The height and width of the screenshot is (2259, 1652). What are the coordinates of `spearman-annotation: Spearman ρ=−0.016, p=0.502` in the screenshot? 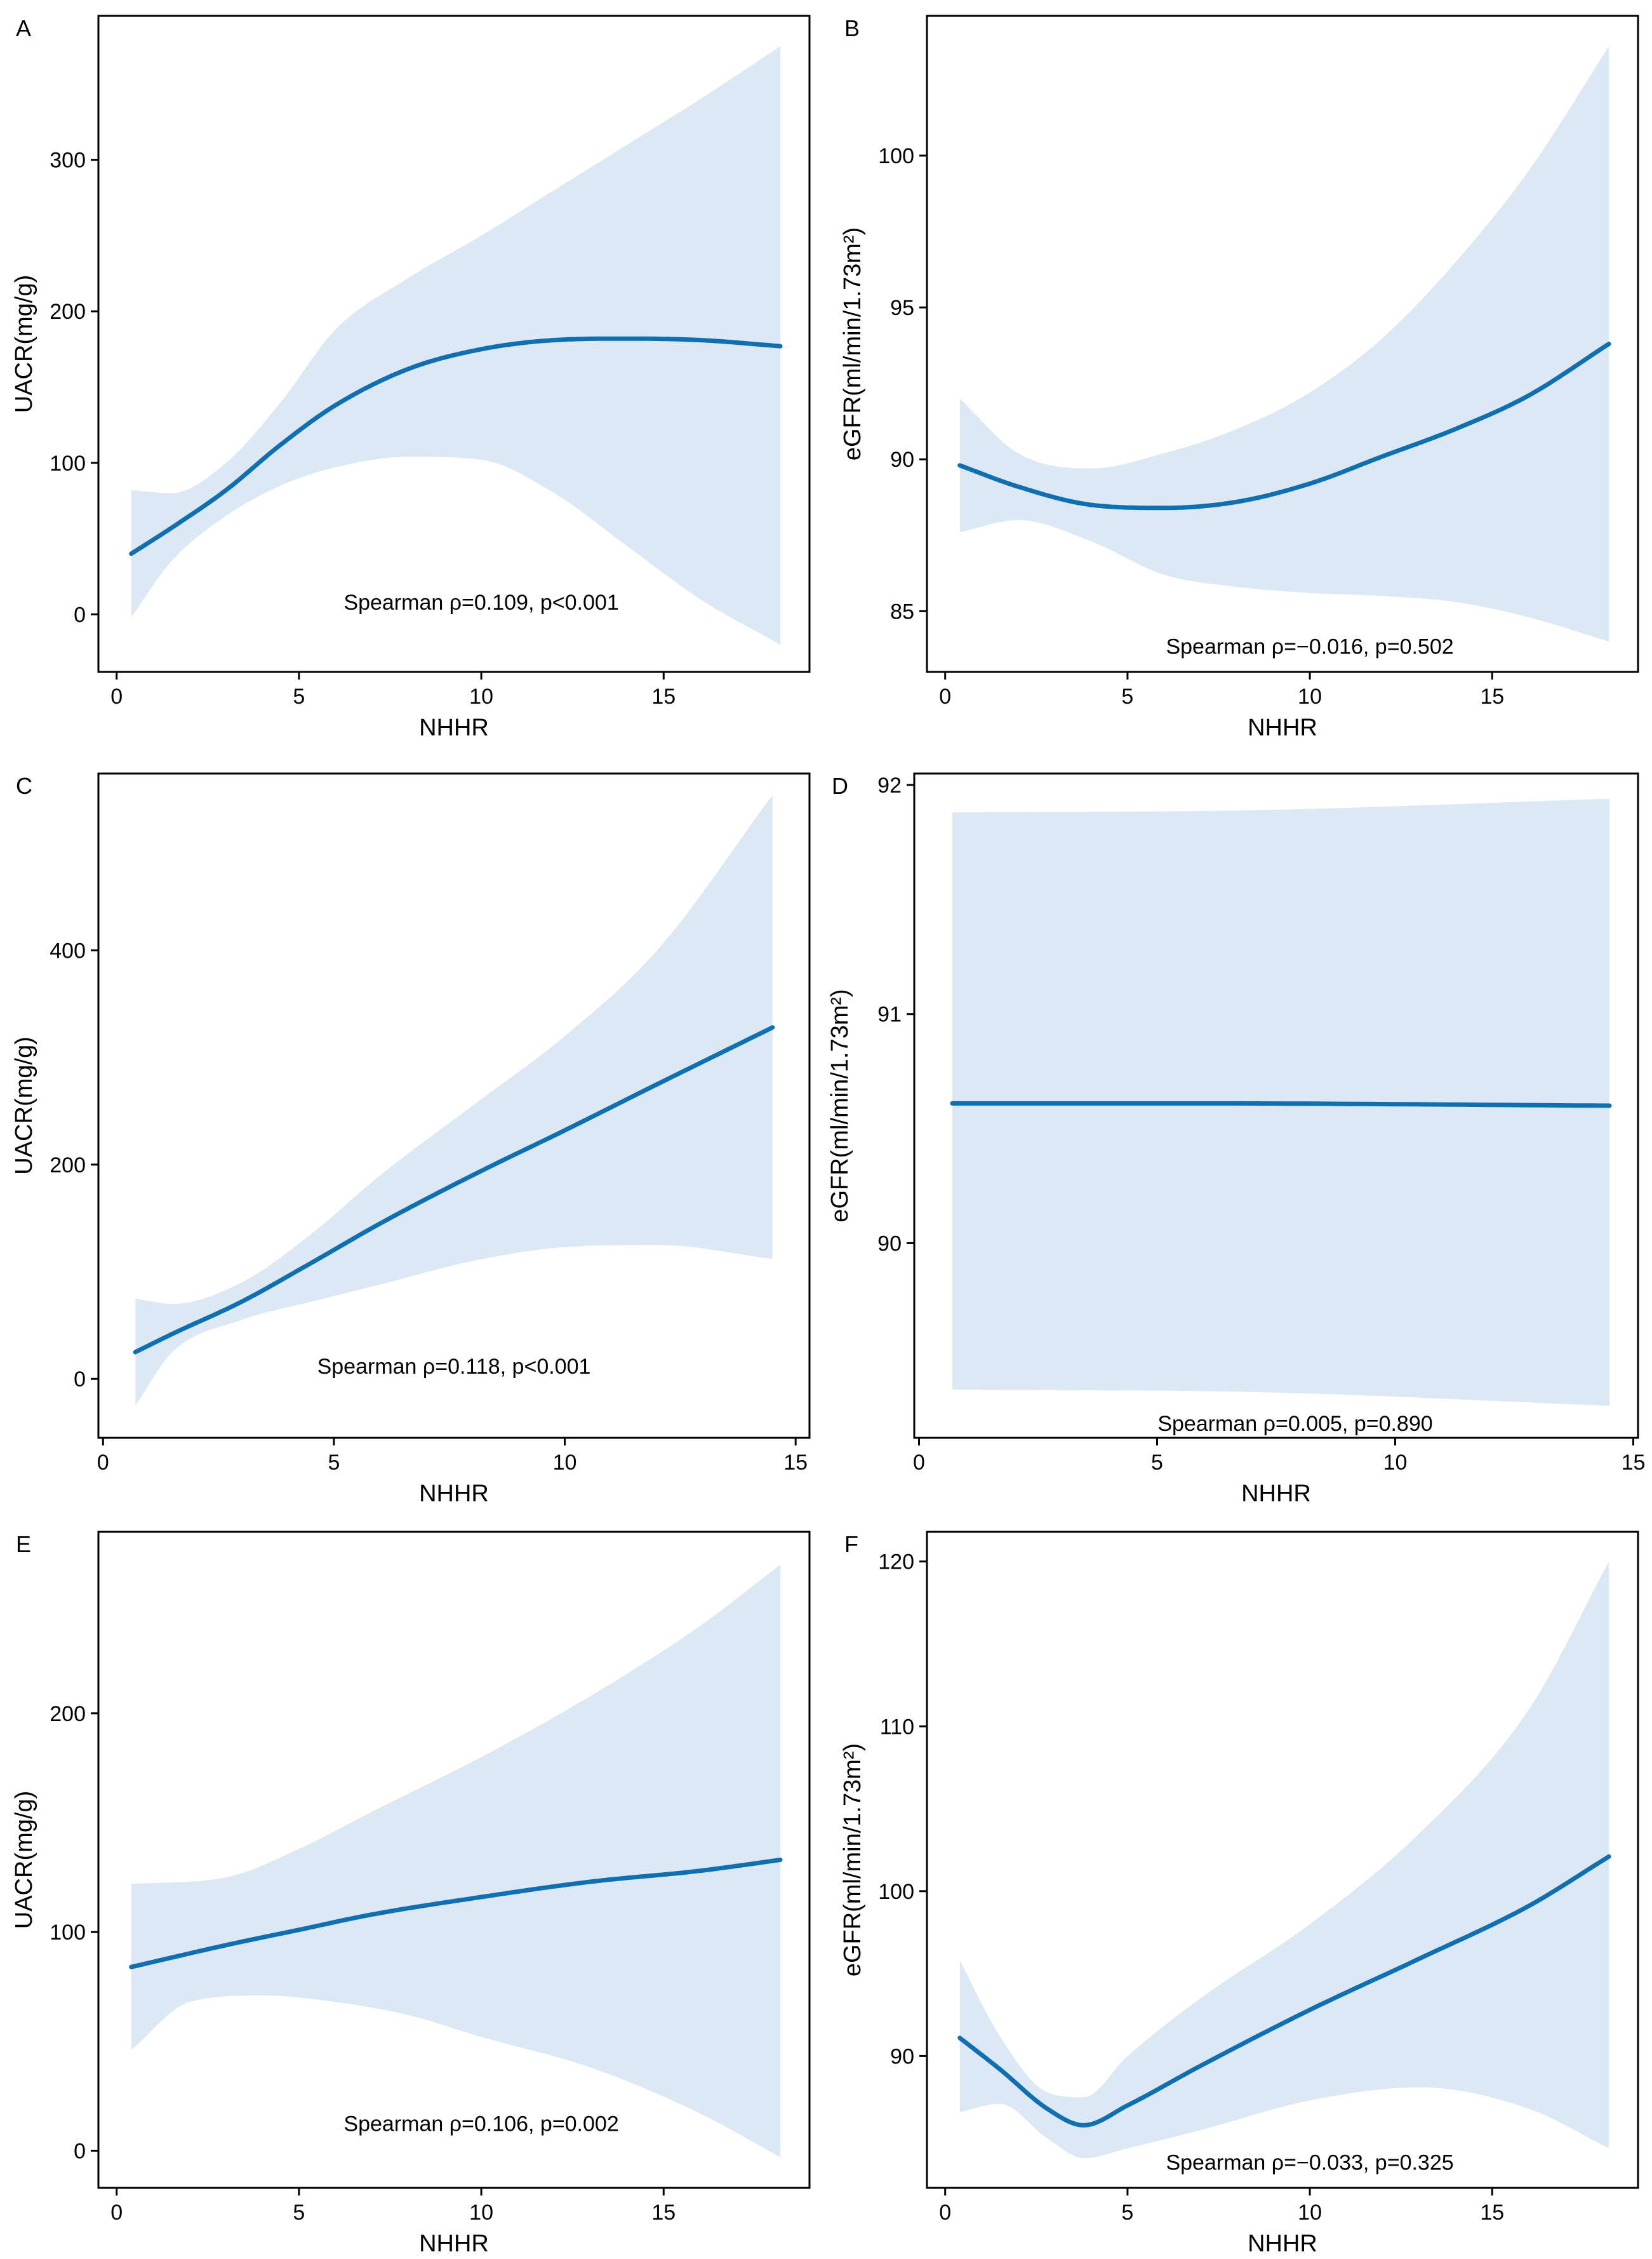 It's located at (1309, 647).